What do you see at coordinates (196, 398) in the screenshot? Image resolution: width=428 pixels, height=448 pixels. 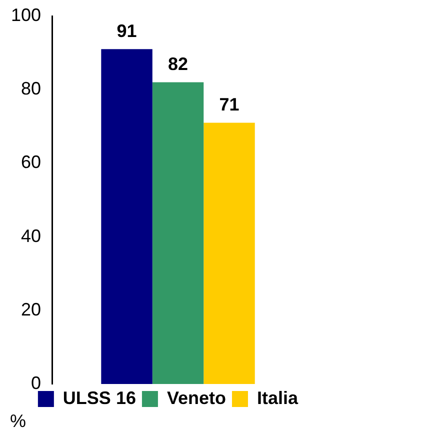 I see `legend-label: Veneto` at bounding box center [196, 398].